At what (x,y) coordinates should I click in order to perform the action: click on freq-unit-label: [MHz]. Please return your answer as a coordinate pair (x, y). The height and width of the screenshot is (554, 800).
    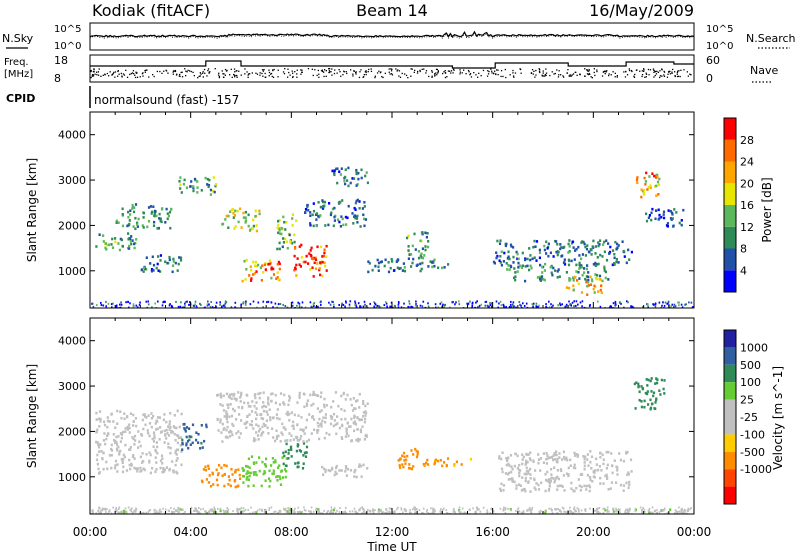
    Looking at the image, I should click on (18, 74).